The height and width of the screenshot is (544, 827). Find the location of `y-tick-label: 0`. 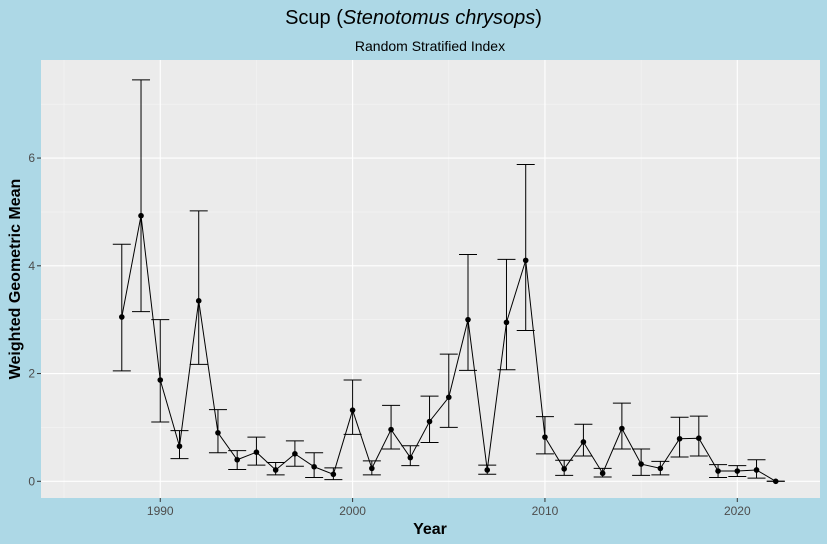

y-tick-label: 0 is located at coordinates (31, 481).